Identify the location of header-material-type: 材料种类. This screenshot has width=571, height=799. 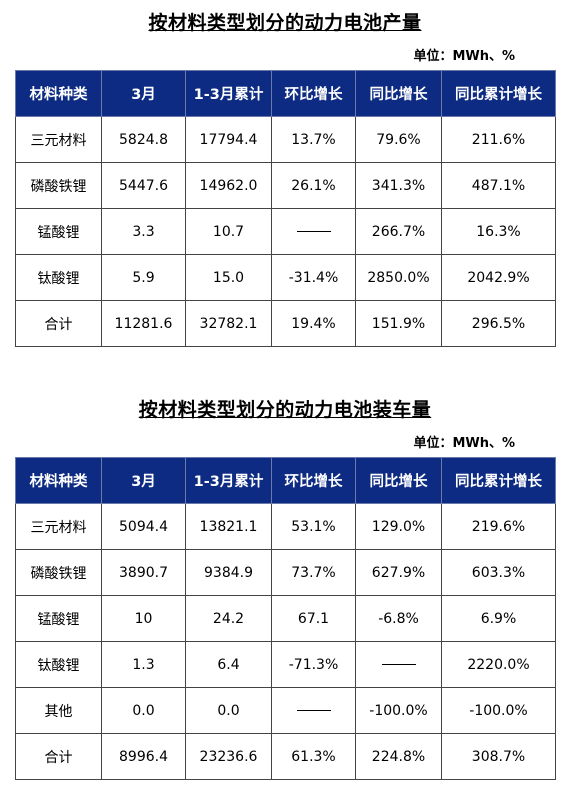
(58, 480).